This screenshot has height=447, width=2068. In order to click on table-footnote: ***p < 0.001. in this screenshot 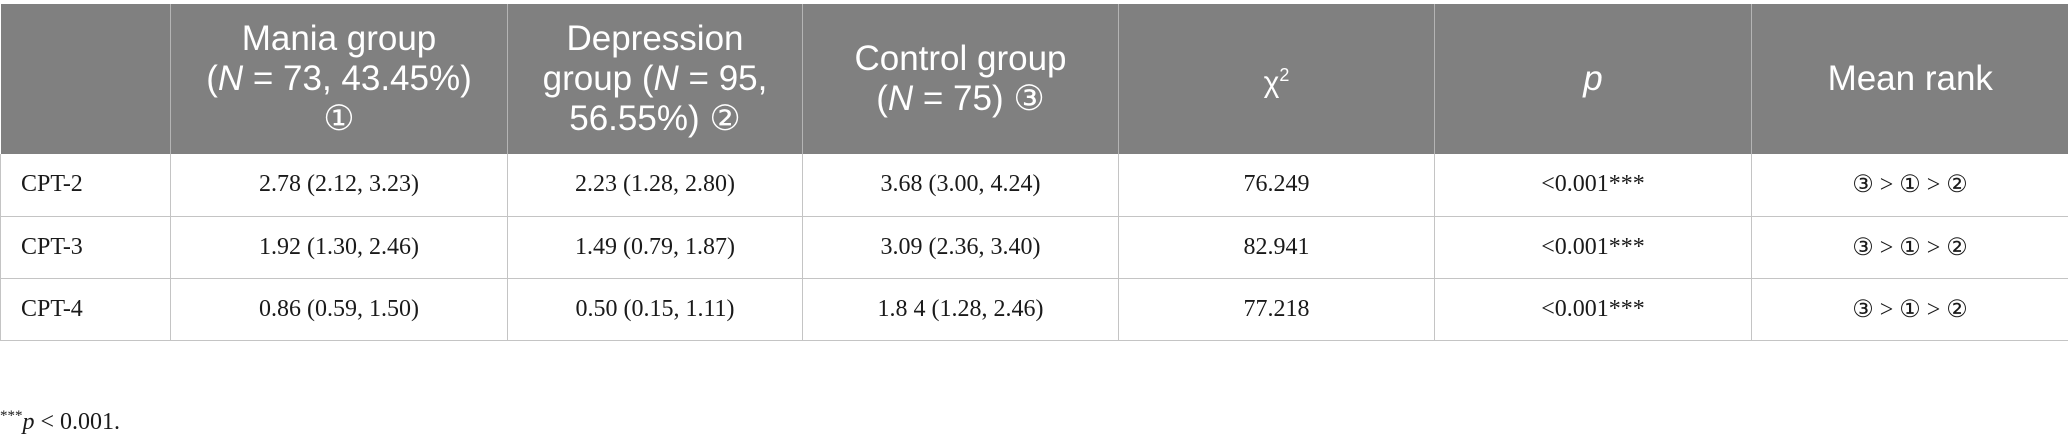, I will do `click(60, 422)`.